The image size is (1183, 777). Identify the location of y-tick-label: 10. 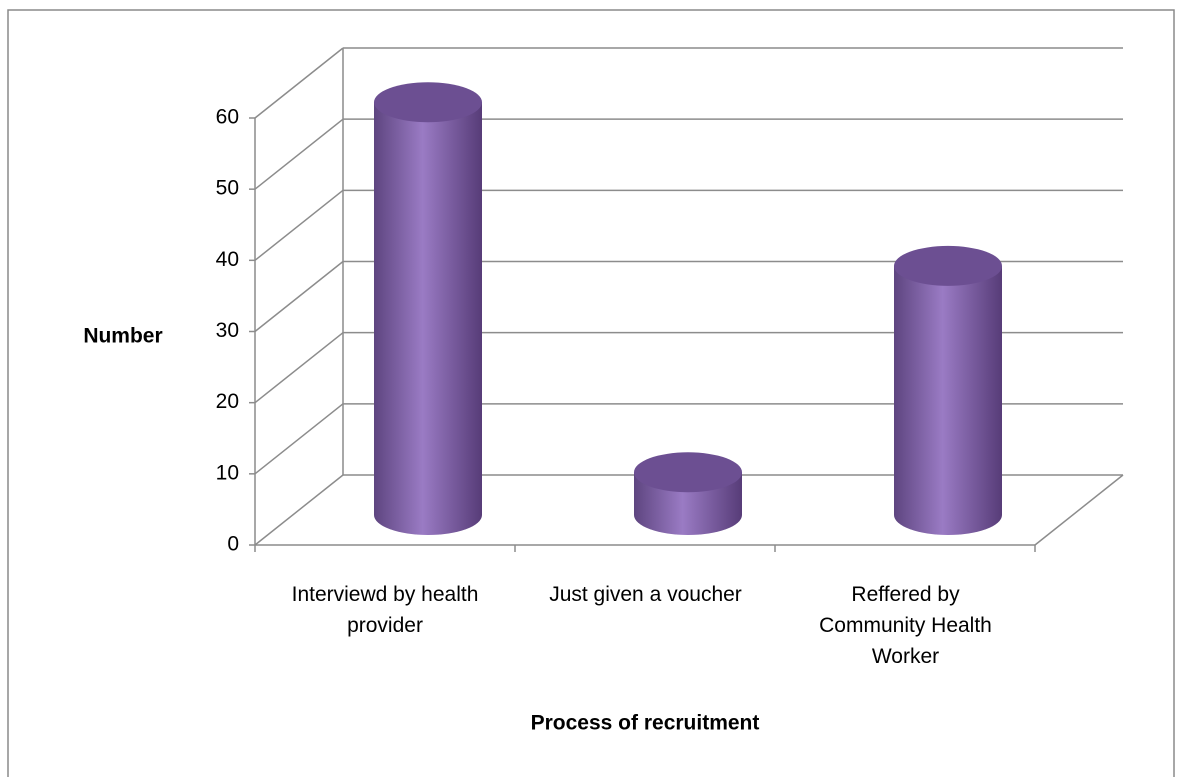
(227, 472).